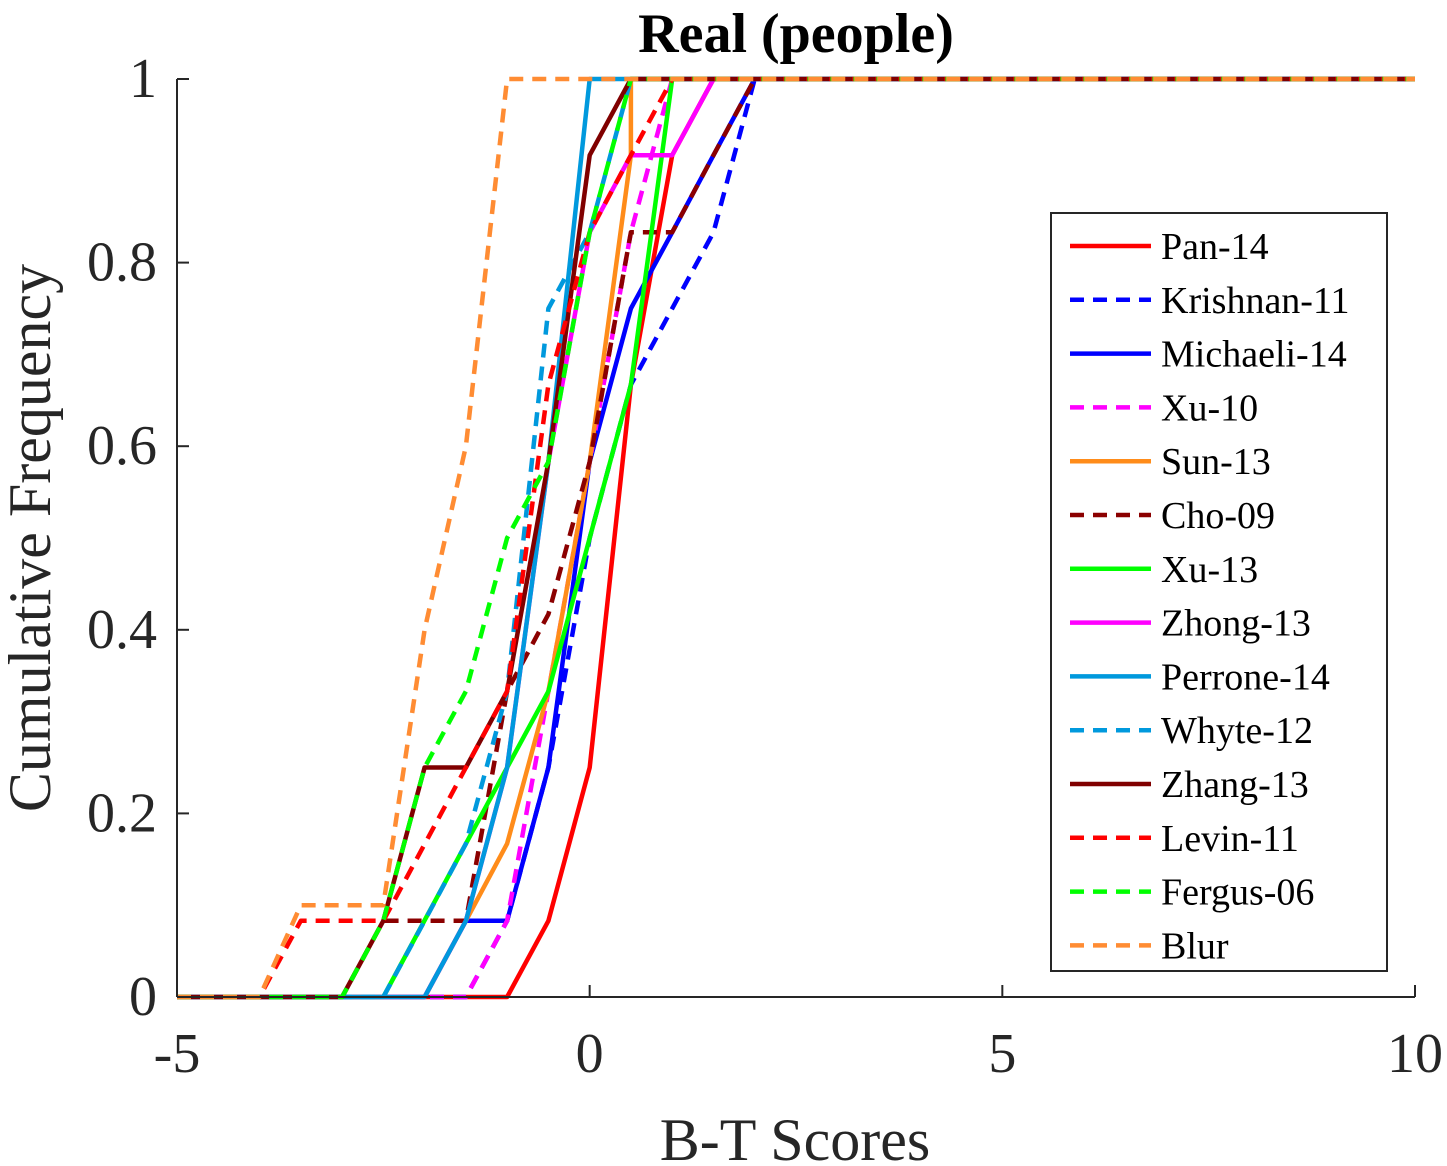 The height and width of the screenshot is (1166, 1447). What do you see at coordinates (1255, 301) in the screenshot?
I see `legend-label: Krishnan-11` at bounding box center [1255, 301].